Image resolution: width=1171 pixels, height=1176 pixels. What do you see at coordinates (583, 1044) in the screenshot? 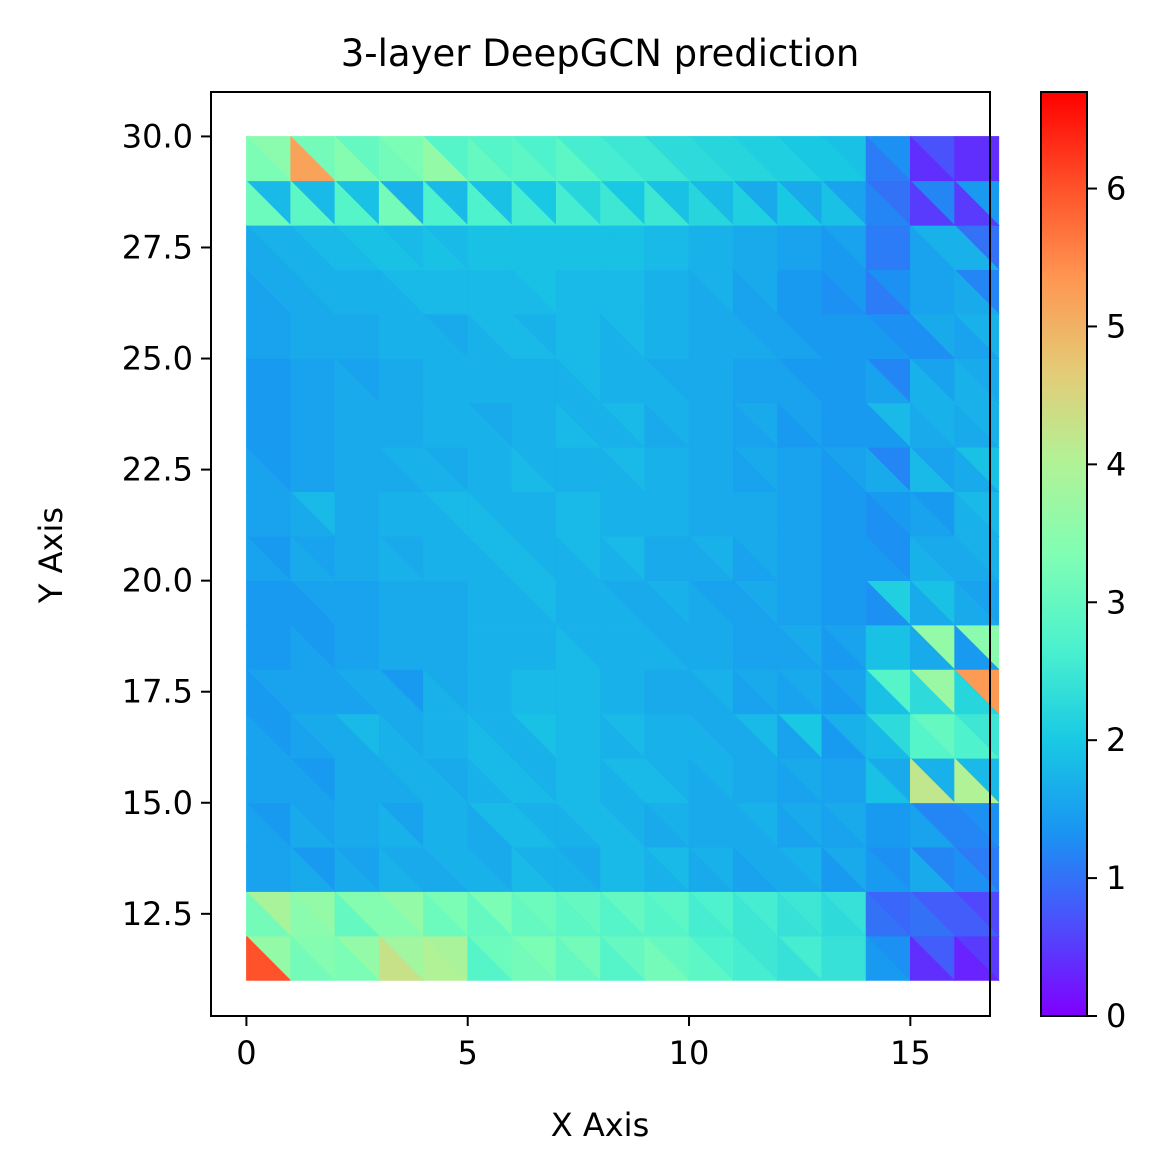
I see `x-axis-ticks: 0 5 10 15` at bounding box center [583, 1044].